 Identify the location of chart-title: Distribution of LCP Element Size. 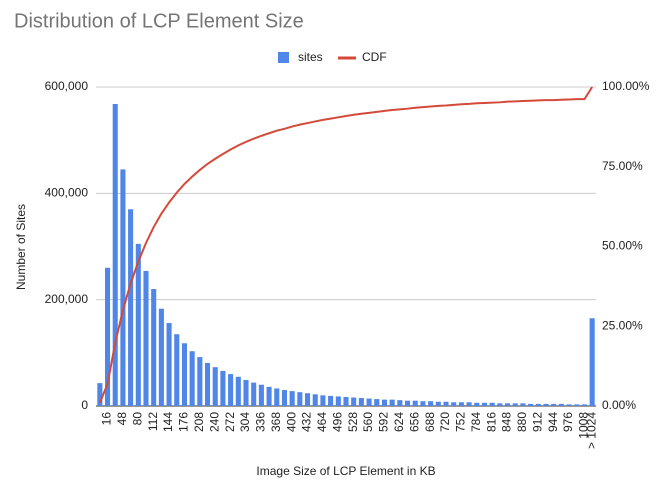
(159, 21).